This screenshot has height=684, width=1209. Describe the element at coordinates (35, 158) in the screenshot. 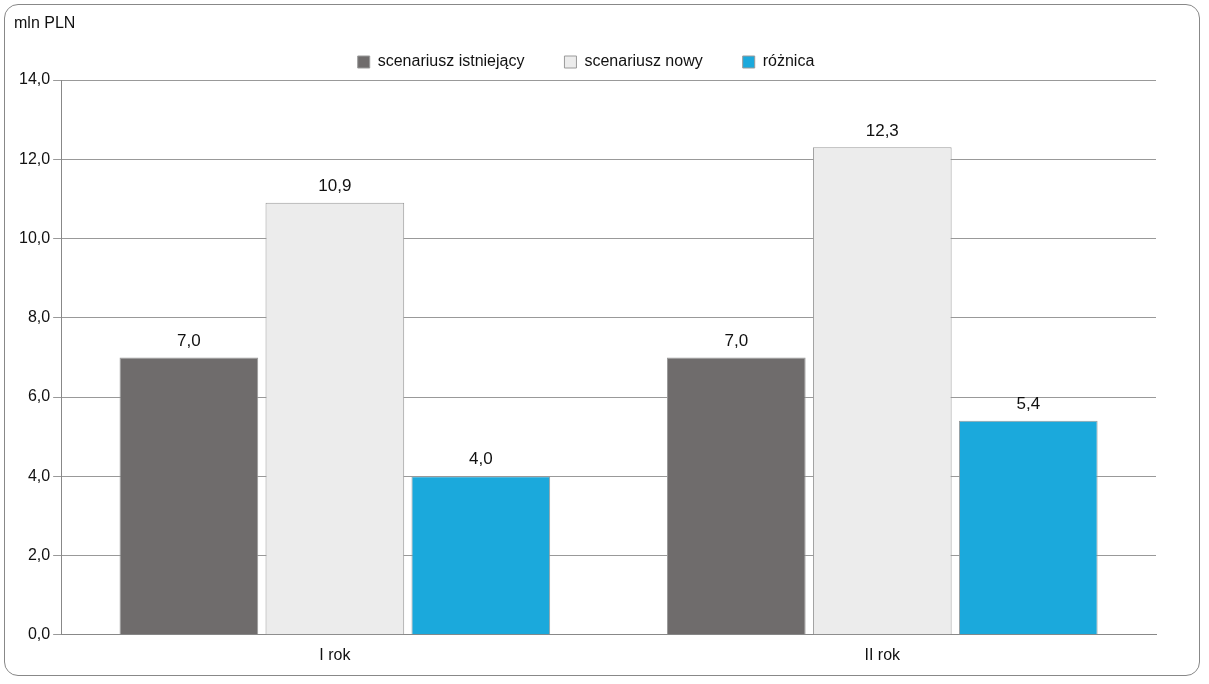

I see `y-tick-label: 12,0` at that location.